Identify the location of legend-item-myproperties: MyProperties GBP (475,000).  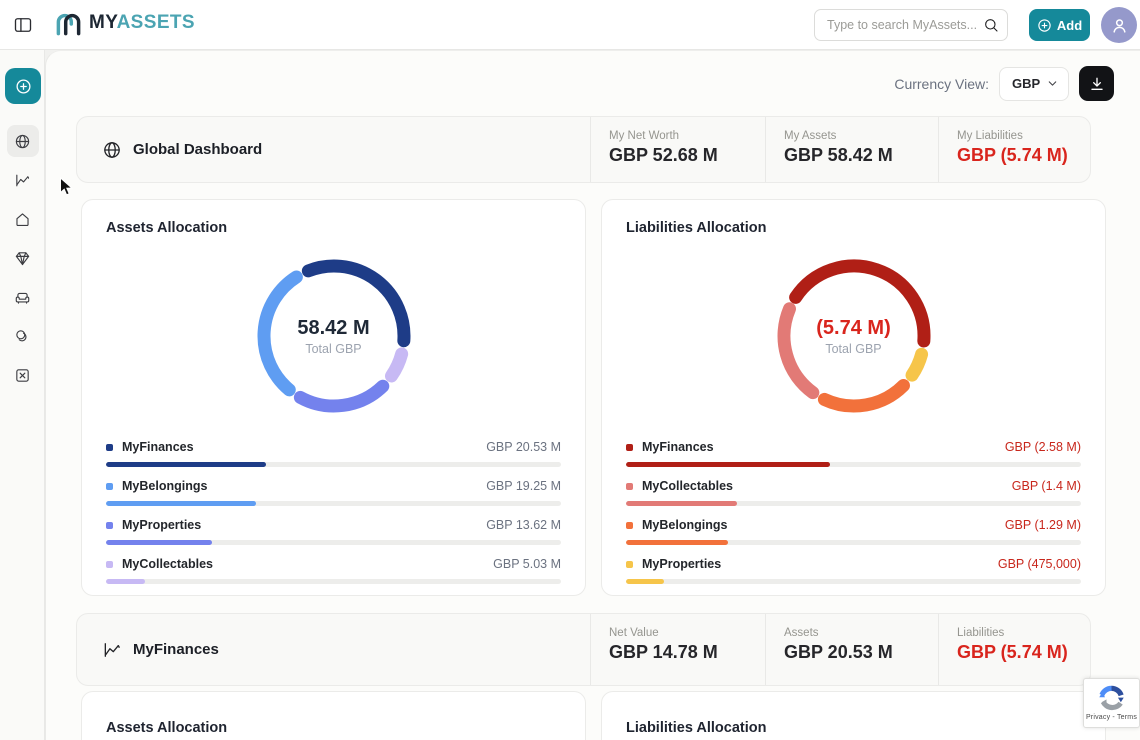
(853, 569).